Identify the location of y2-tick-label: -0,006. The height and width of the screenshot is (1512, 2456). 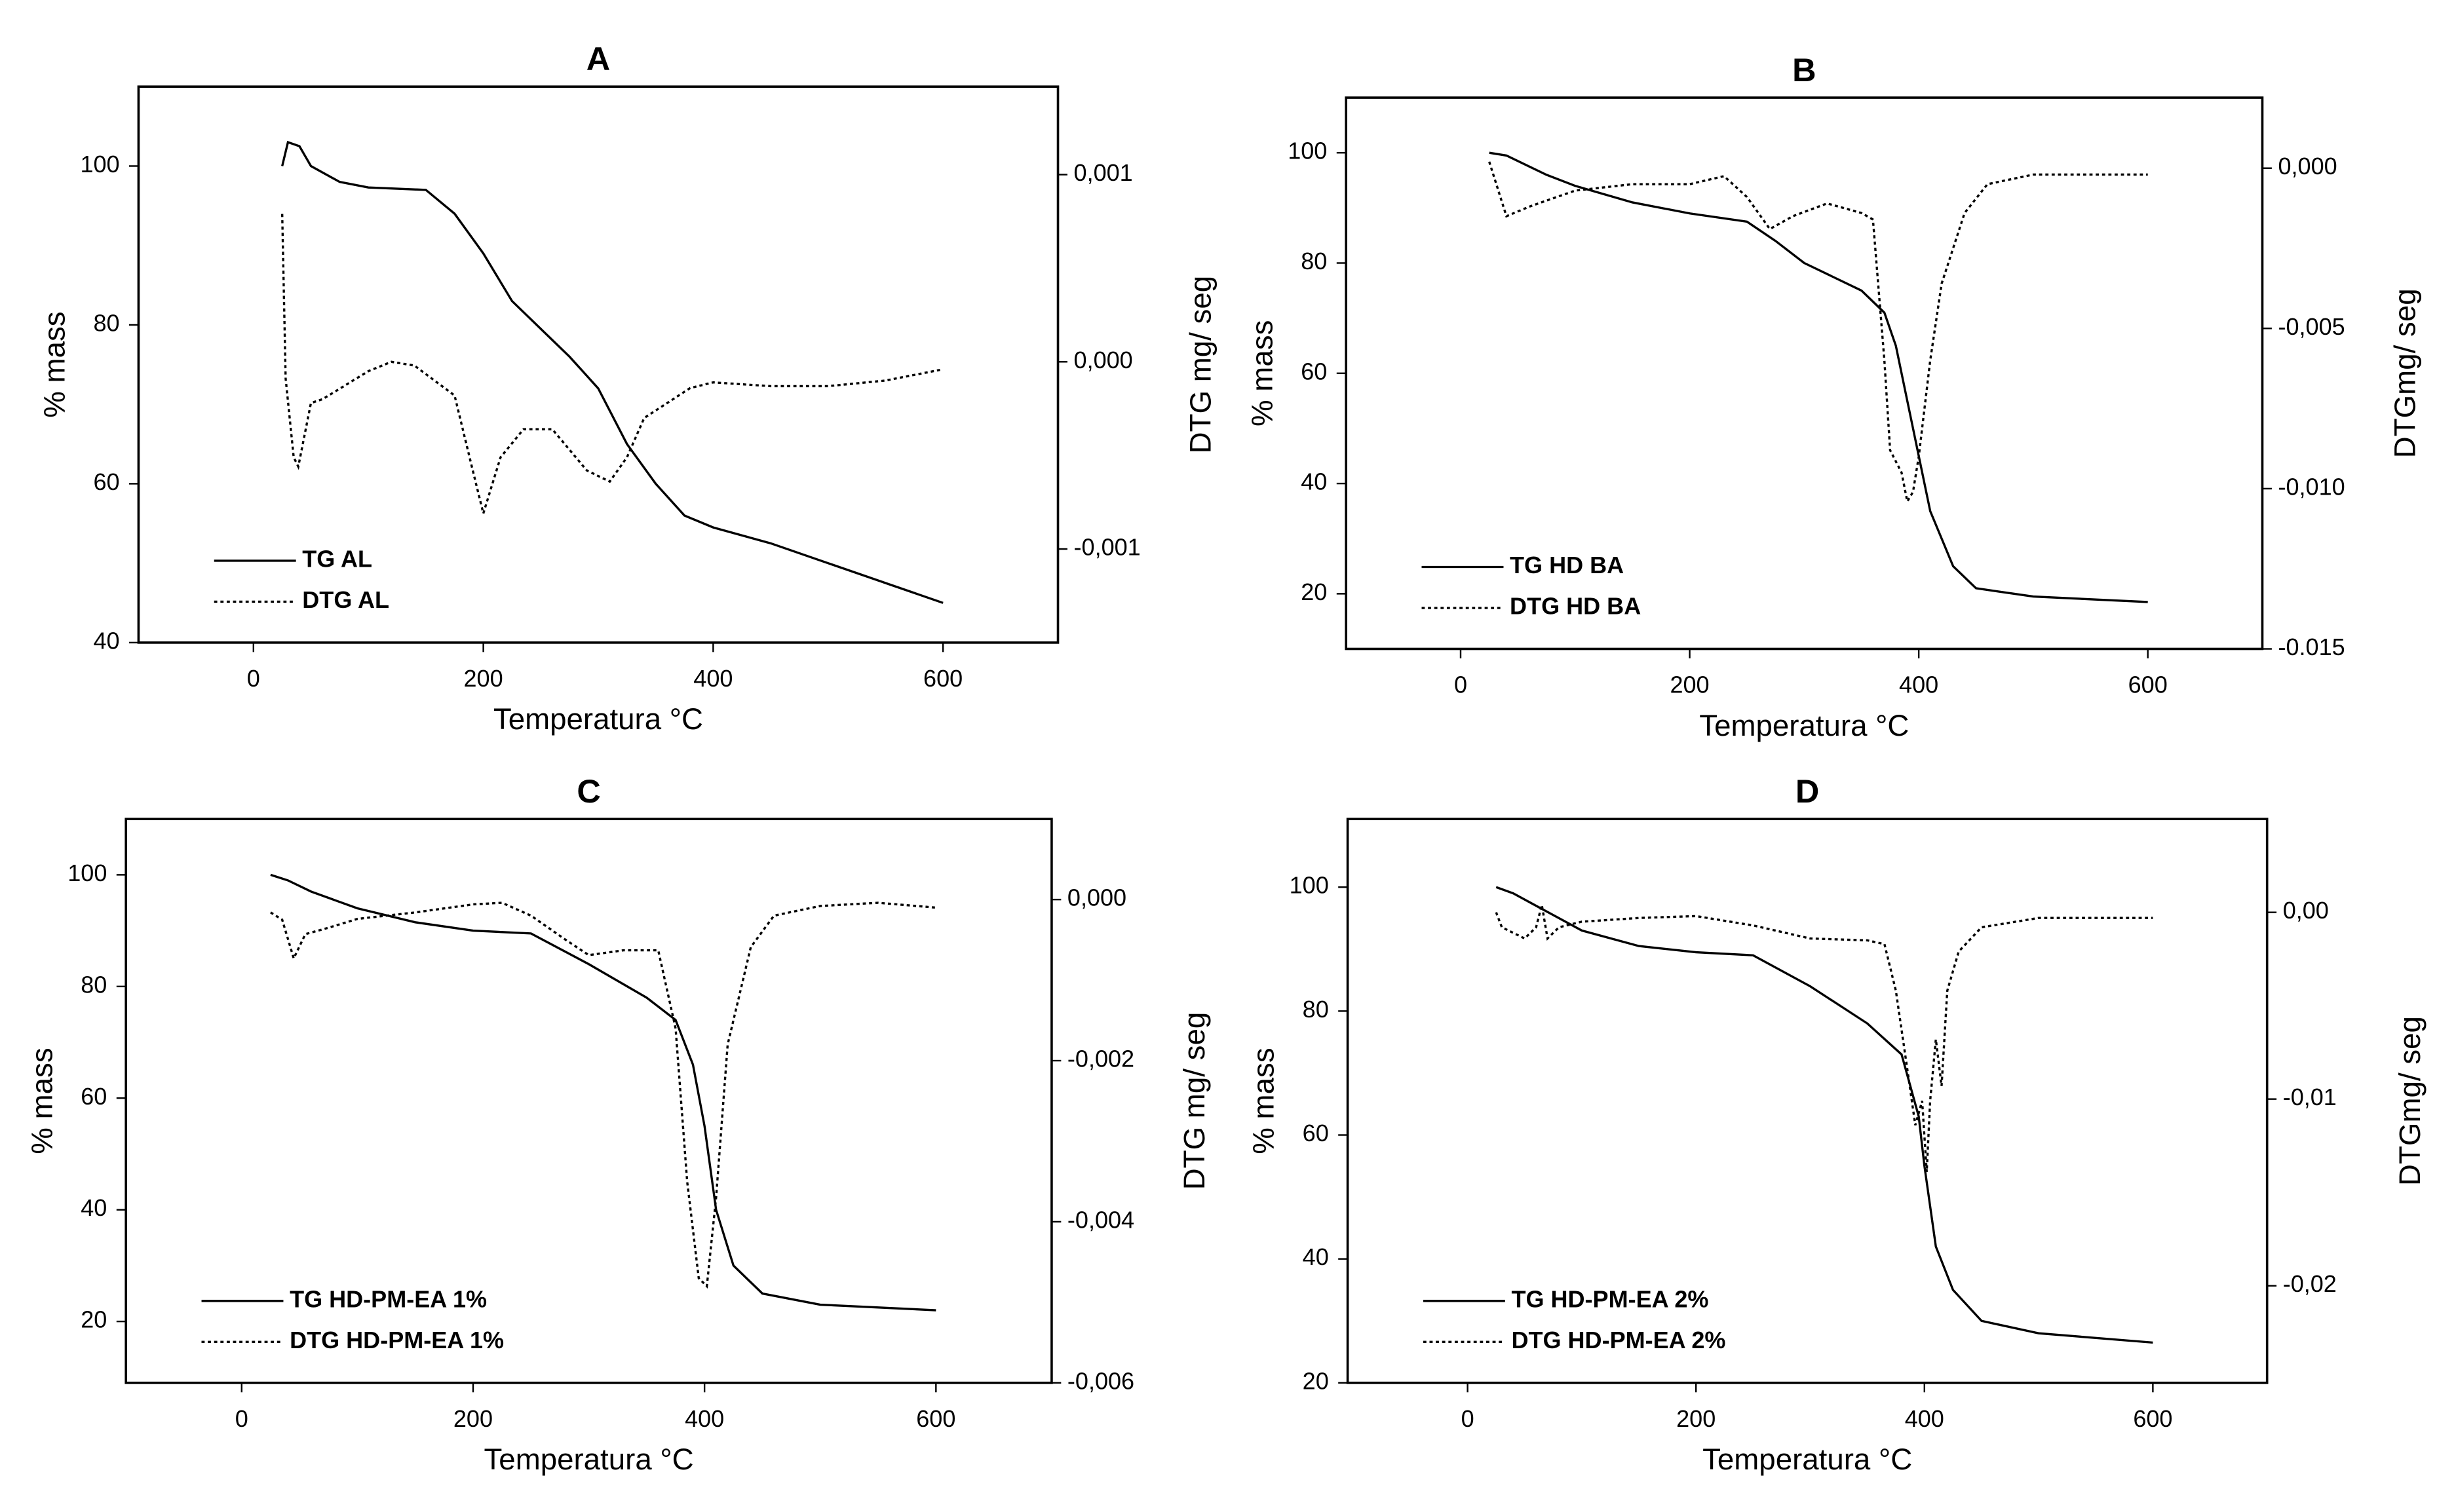
(1100, 1381).